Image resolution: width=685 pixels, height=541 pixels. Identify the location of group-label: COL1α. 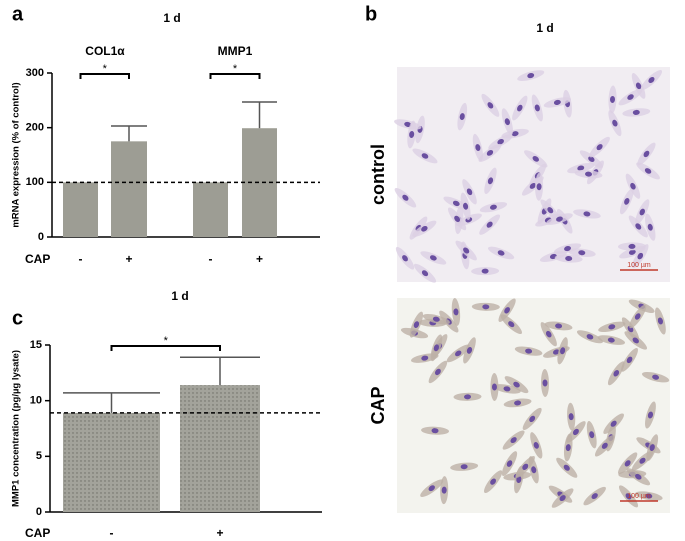
(105, 51).